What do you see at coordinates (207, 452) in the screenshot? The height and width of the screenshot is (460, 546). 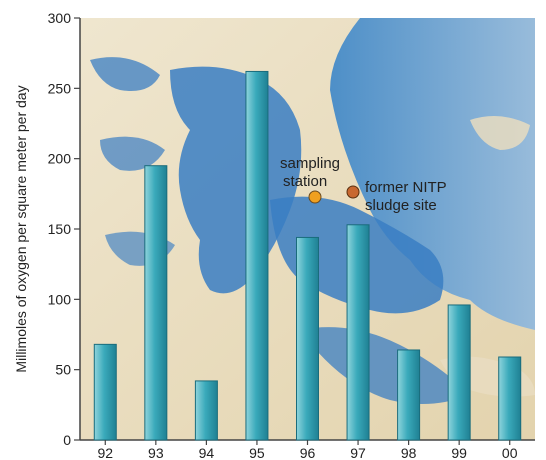 I see `x-tick-label: 94` at bounding box center [207, 452].